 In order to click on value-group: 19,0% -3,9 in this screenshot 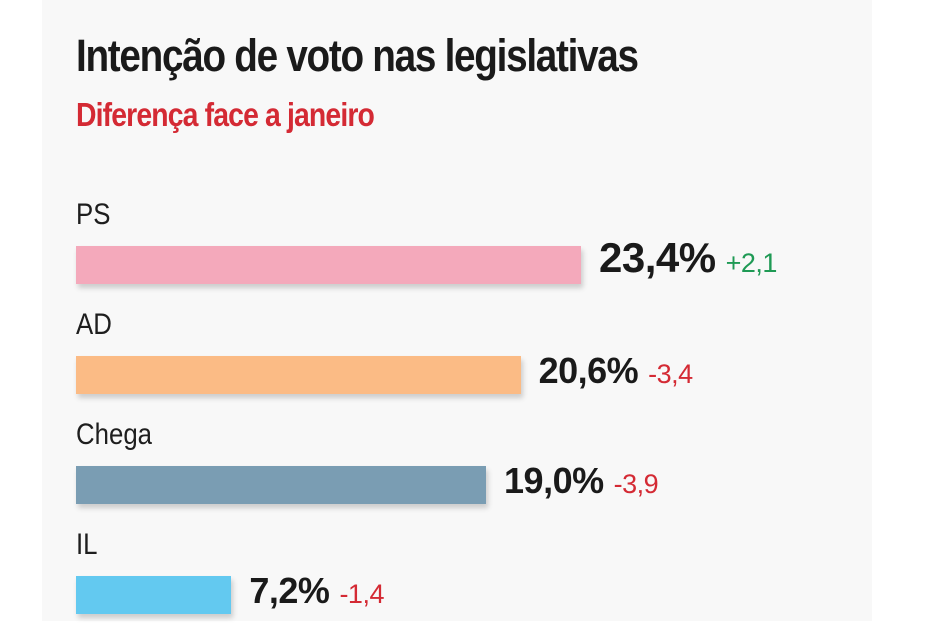, I will do `click(581, 481)`.